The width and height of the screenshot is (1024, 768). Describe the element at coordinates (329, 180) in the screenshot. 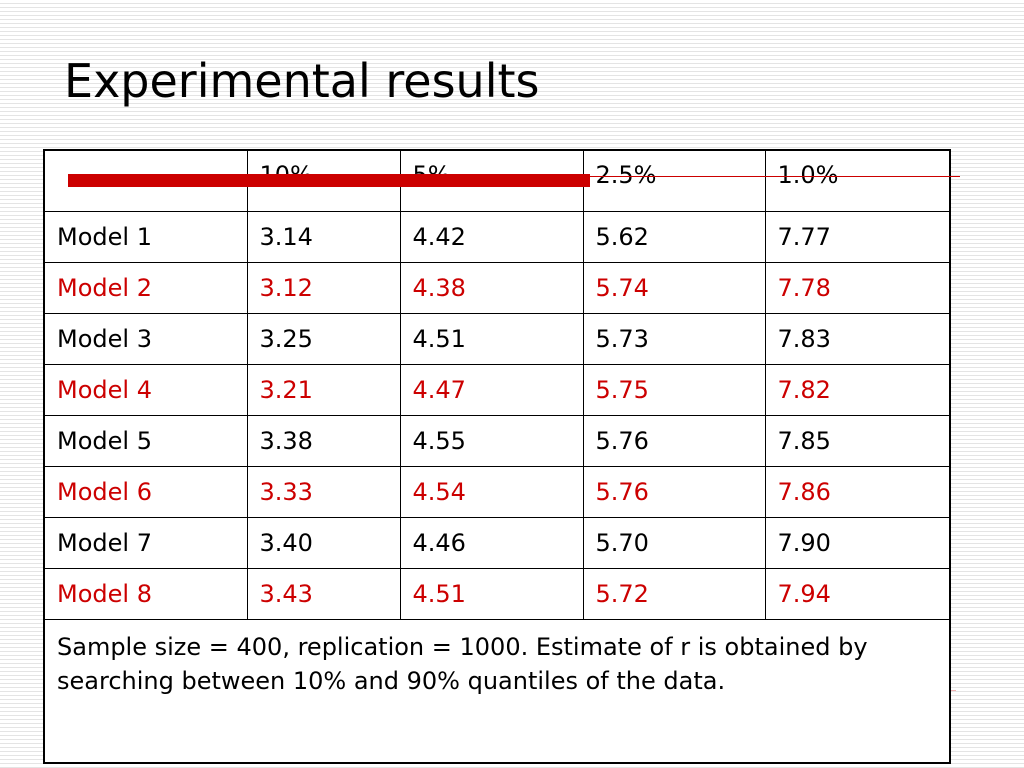

I see `title-underline-bar` at that location.